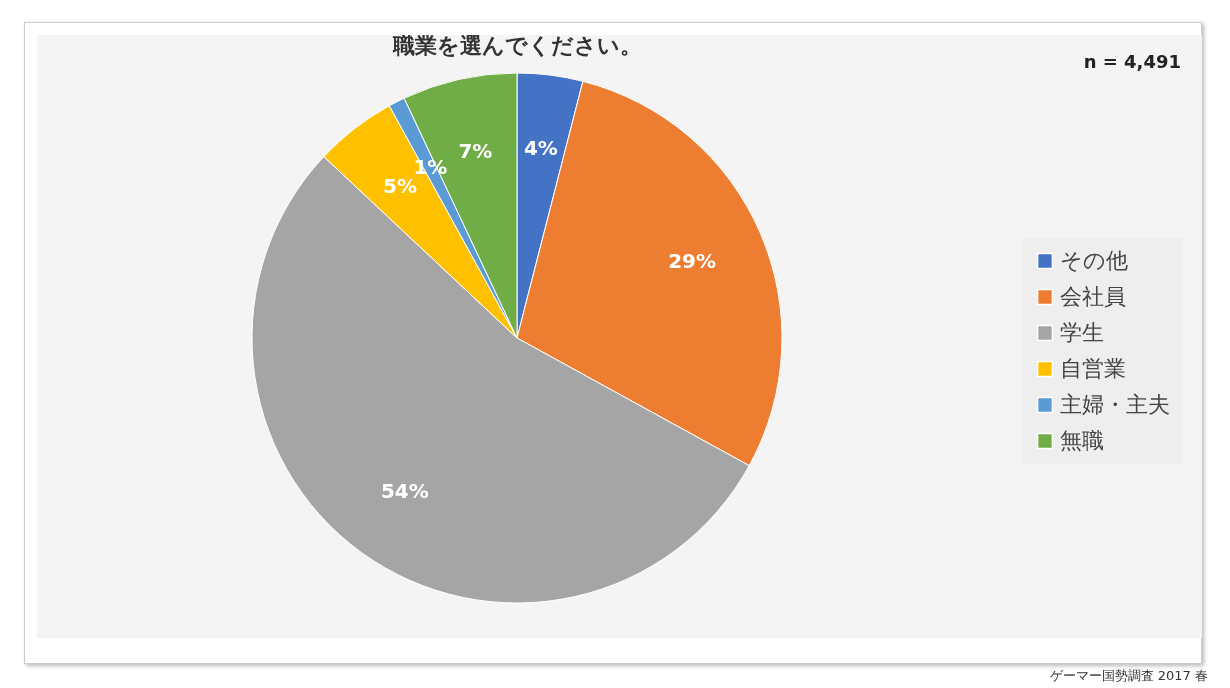 This screenshot has width=1230, height=688. What do you see at coordinates (1115, 404) in the screenshot?
I see `legend-label: 主婦・主夫` at bounding box center [1115, 404].